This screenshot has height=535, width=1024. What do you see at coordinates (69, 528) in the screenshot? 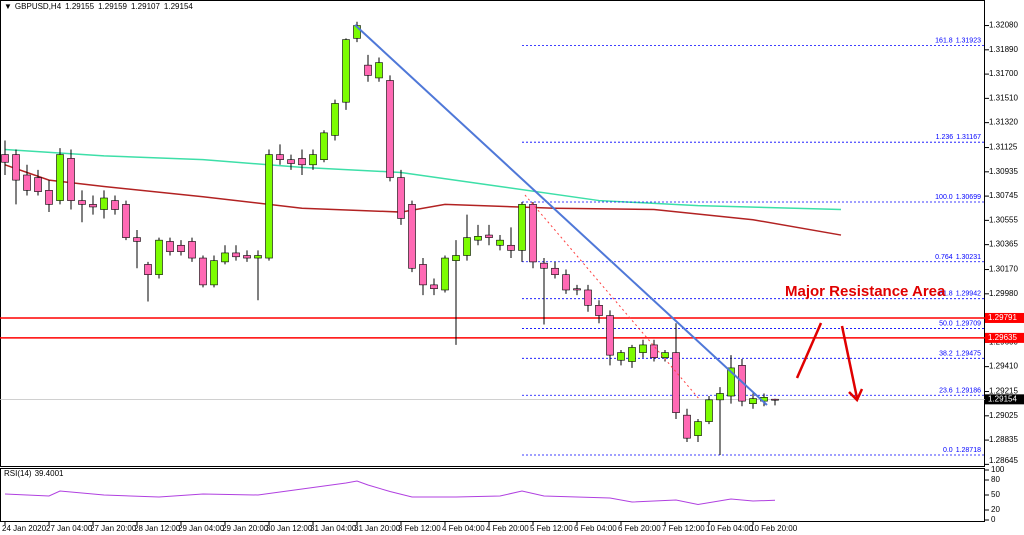
I see `x-tick-label: 27 Jan 04:00` at bounding box center [69, 528].